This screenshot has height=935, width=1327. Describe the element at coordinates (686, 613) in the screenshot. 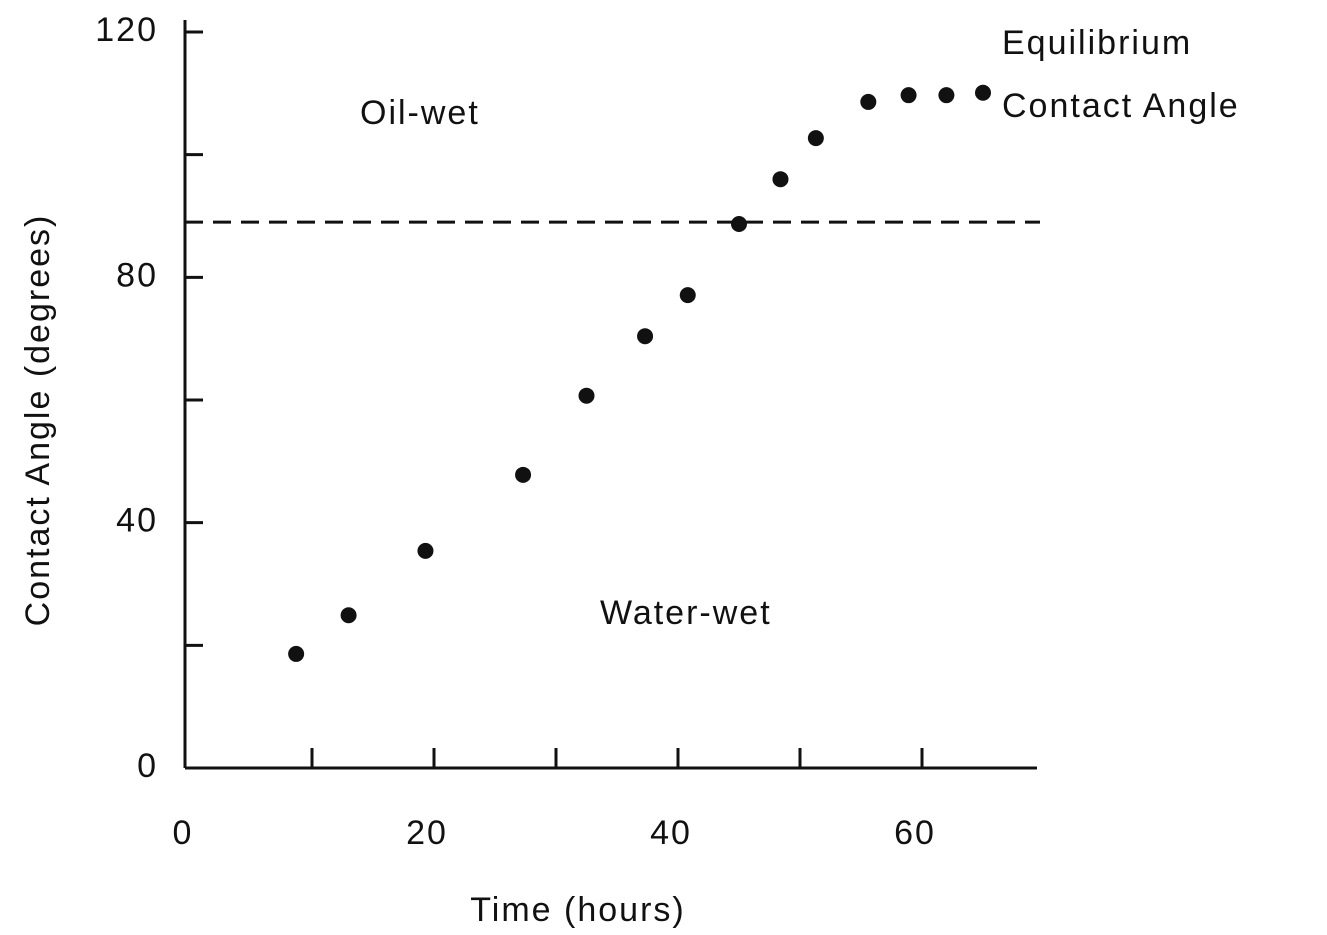

I see `annotation: Water-wet` at that location.